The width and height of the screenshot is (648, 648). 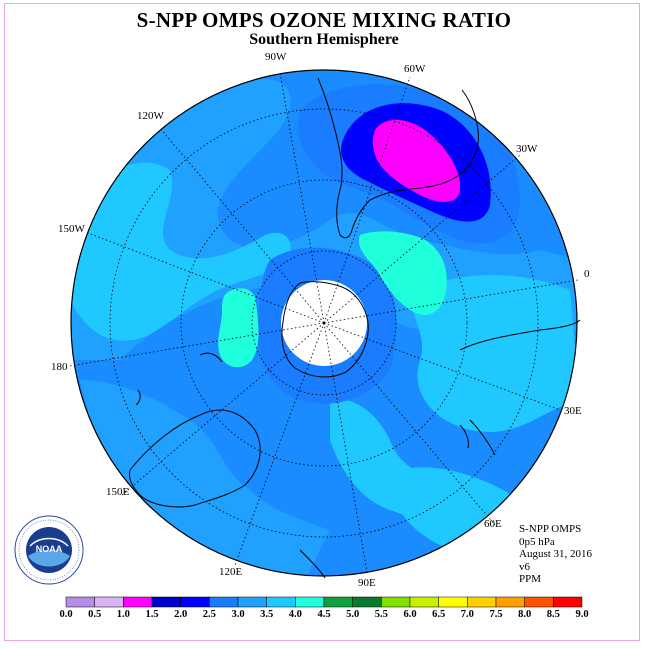 What do you see at coordinates (71, 229) in the screenshot?
I see `lon-label-150w: 150W` at bounding box center [71, 229].